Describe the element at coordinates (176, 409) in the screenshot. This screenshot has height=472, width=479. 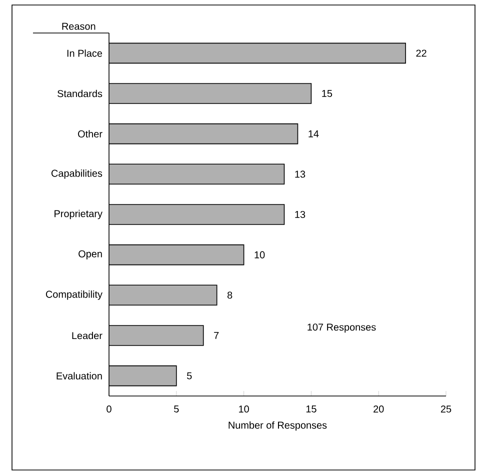
I see `x-tick-label: 5` at that location.